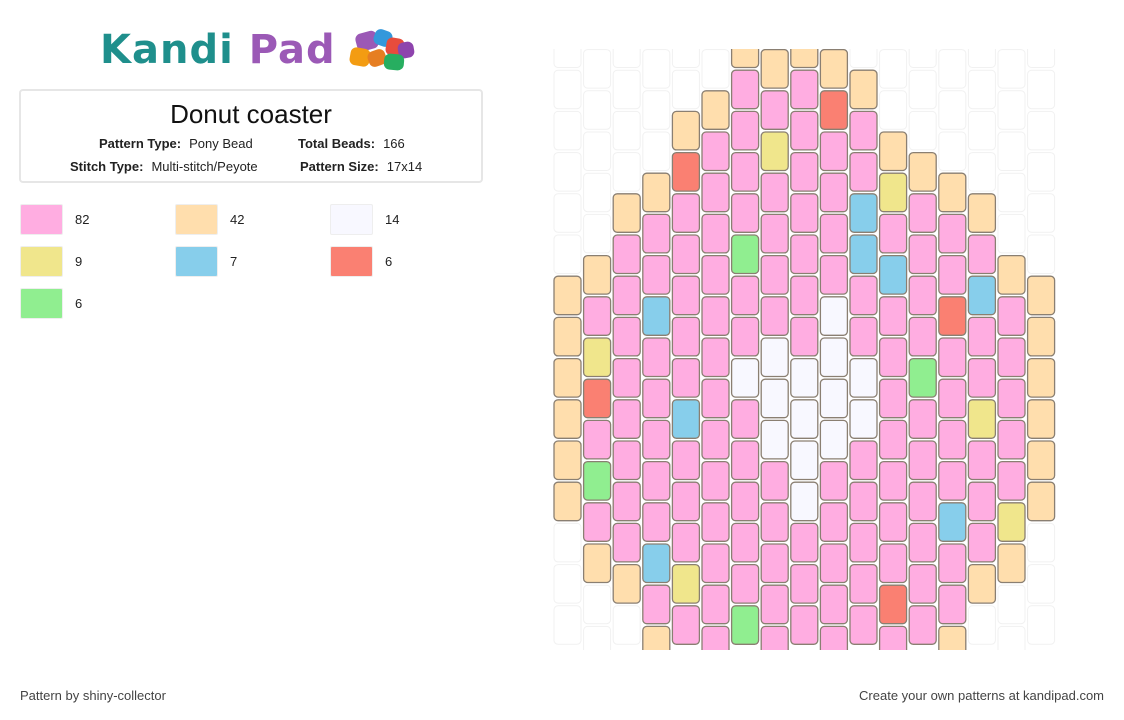  Describe the element at coordinates (364, 219) in the screenshot. I see `legend-item: 14` at that location.